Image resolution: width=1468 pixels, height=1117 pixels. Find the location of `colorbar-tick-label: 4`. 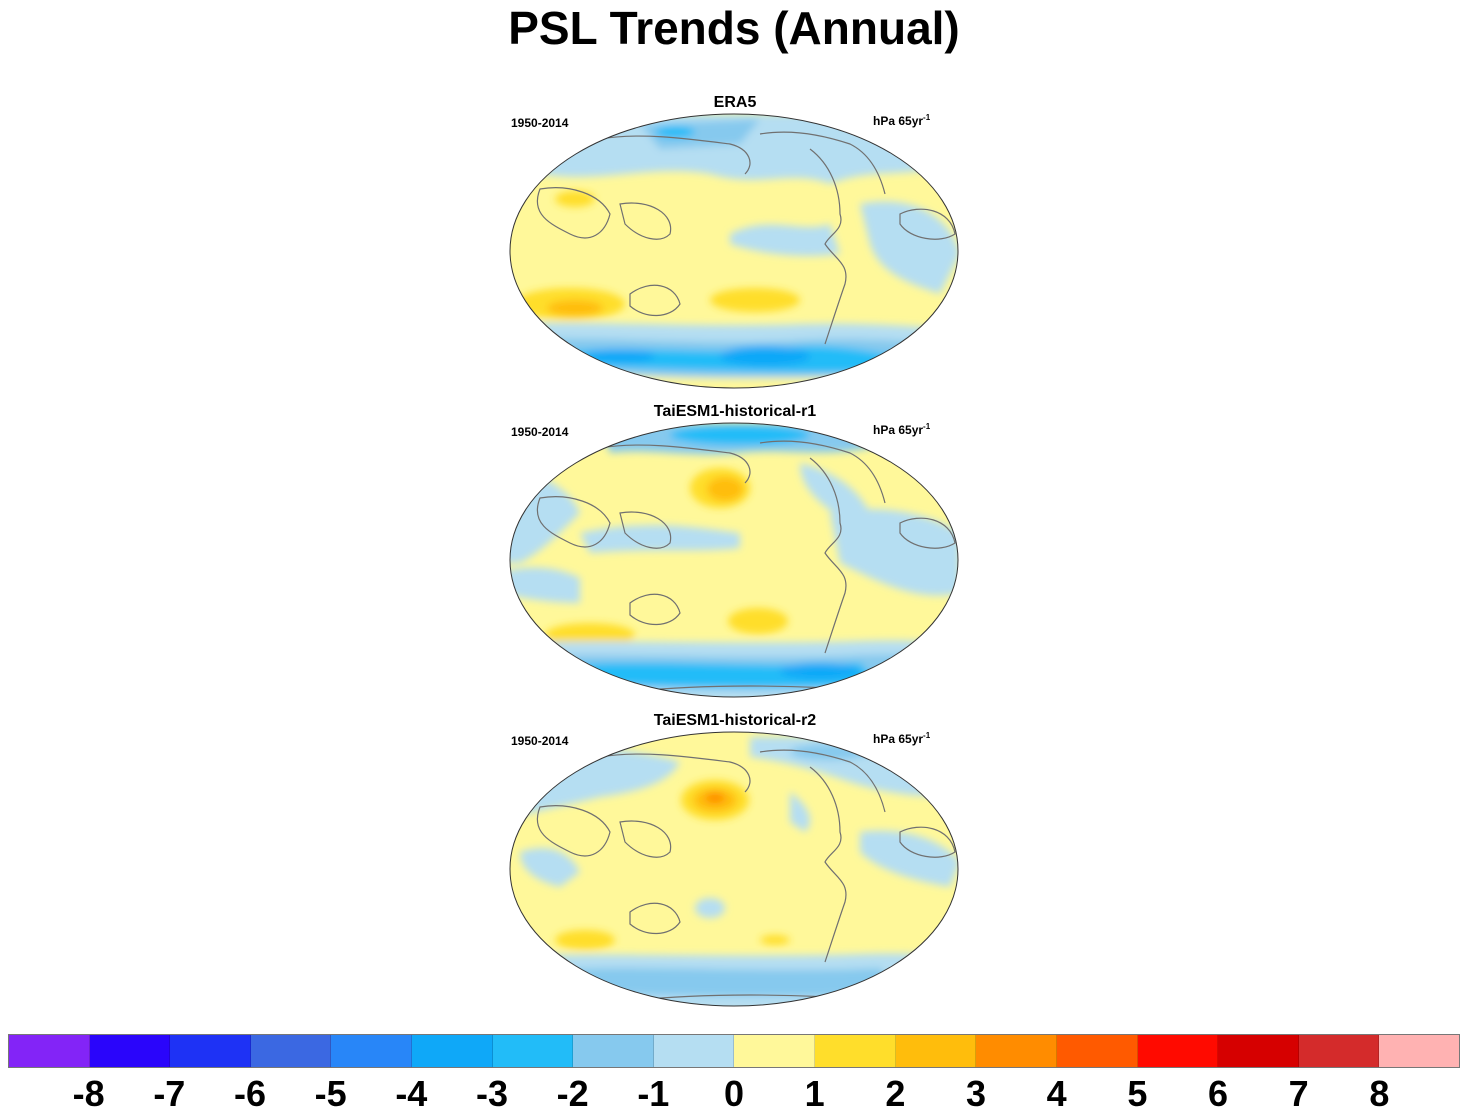

colorbar-tick-label: 4 is located at coordinates (1056, 1093).